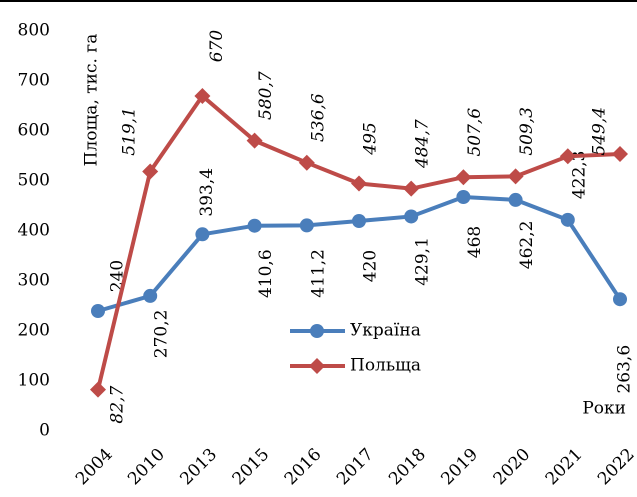 The height and width of the screenshot is (497, 637). What do you see at coordinates (599, 131) in the screenshot?
I see `data-label: 549,4` at bounding box center [599, 131].